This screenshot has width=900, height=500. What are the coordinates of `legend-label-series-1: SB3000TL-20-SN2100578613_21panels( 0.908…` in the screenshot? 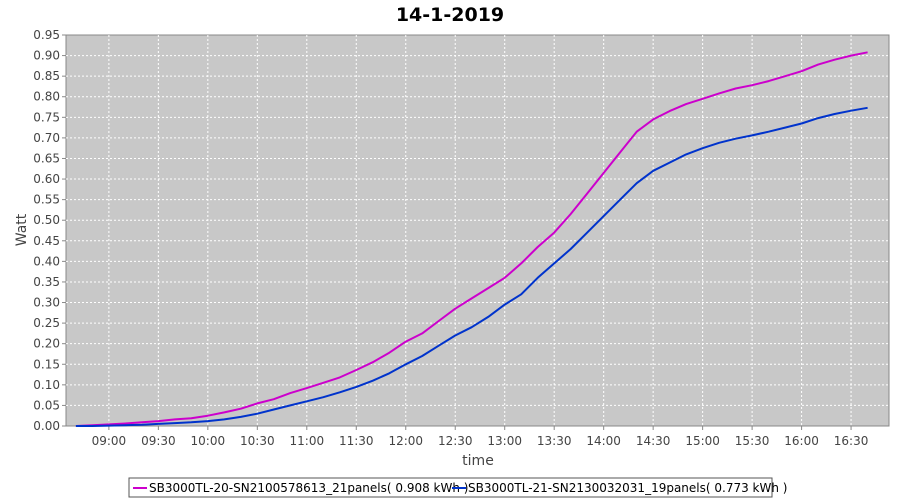 It's located at (308, 488).